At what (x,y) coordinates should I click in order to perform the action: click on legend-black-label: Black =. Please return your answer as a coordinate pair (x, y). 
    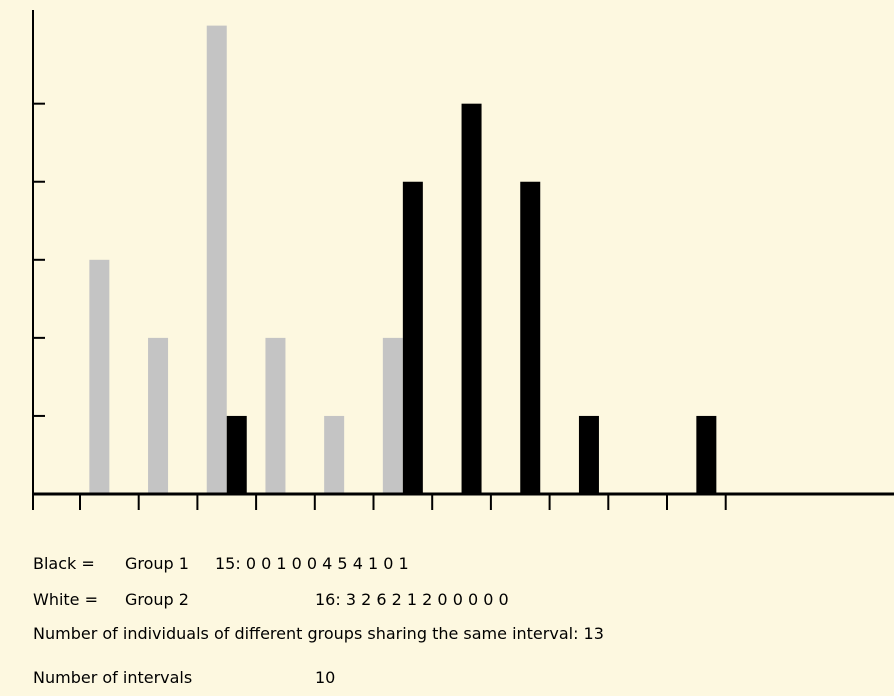
    Looking at the image, I should click on (64, 563).